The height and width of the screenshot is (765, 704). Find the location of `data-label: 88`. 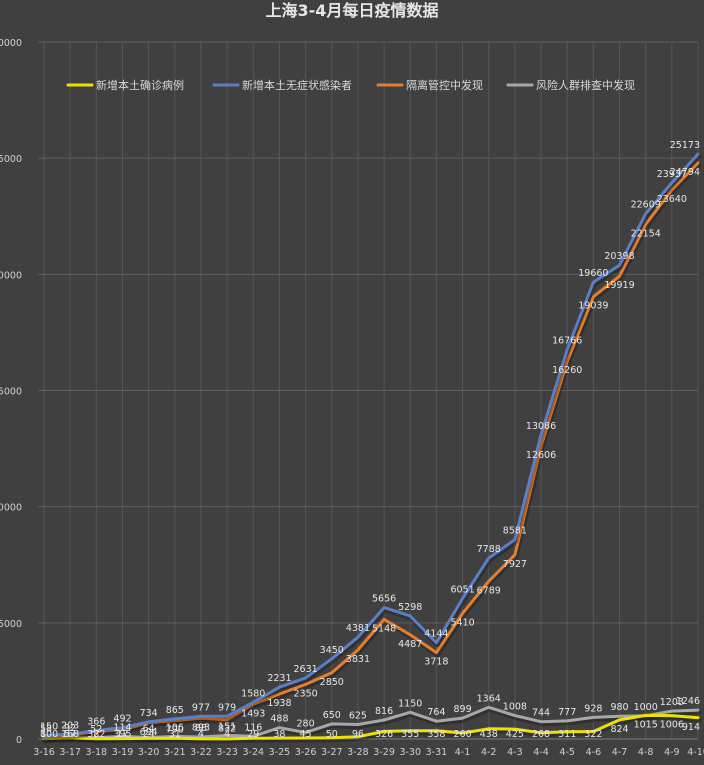

data-label: 88 is located at coordinates (201, 728).